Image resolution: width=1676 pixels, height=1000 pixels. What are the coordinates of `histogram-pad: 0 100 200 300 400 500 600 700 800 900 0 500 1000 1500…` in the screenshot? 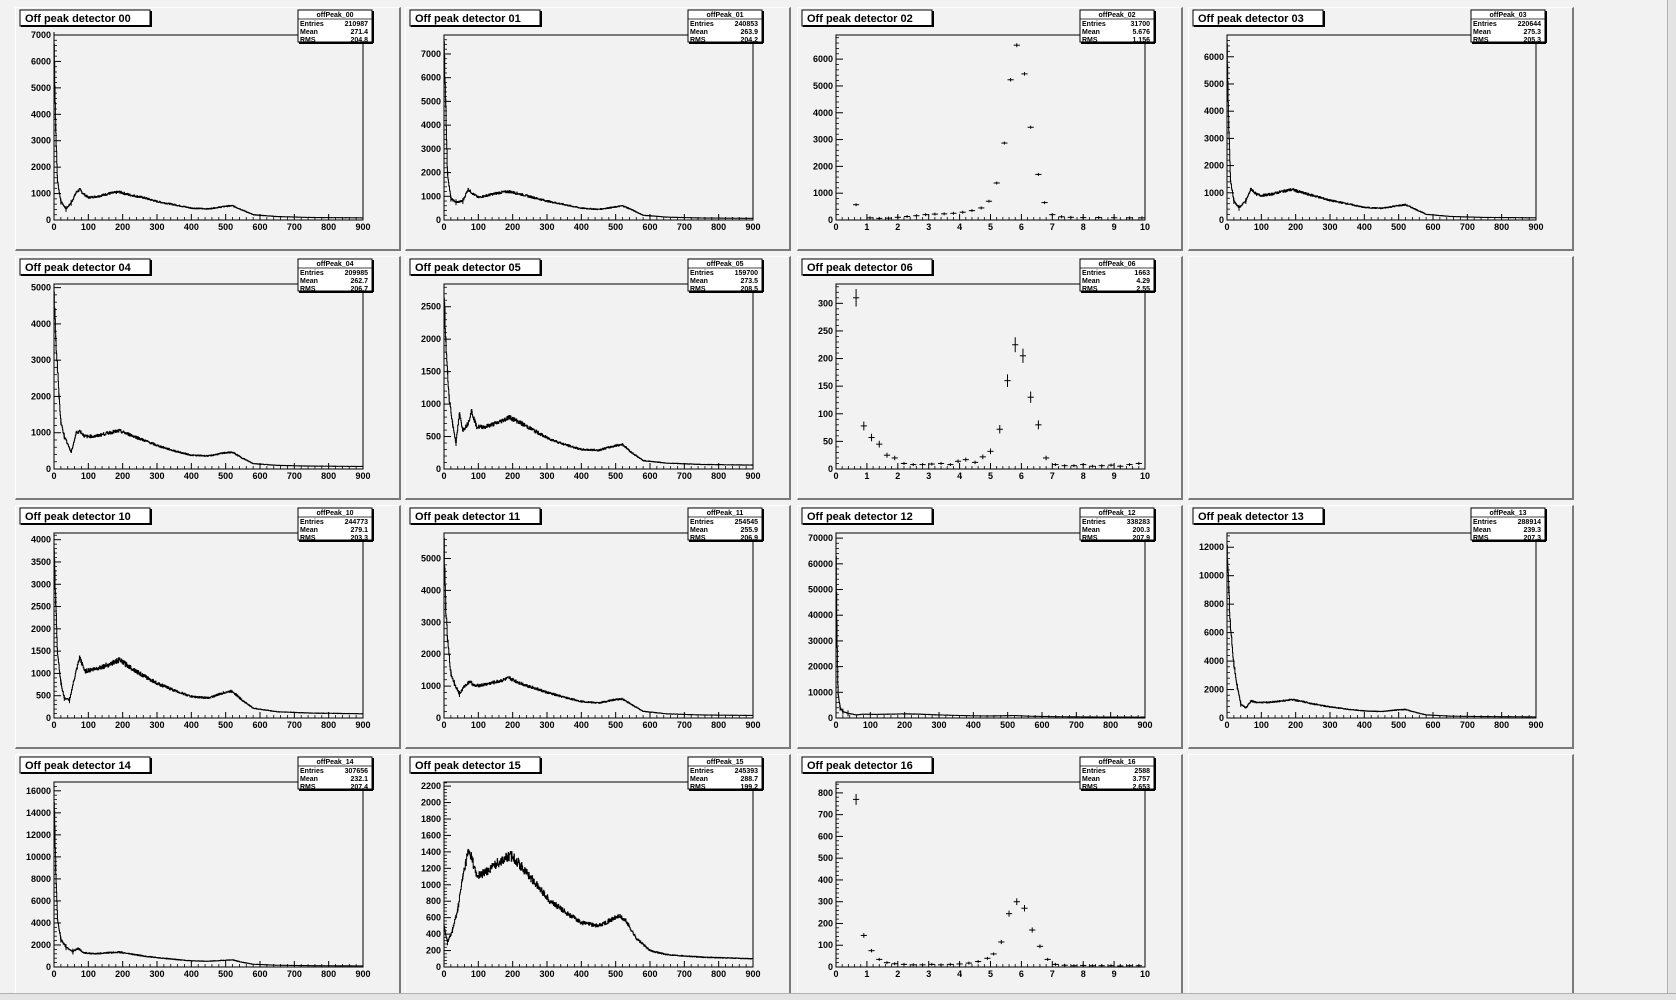 It's located at (208, 627).